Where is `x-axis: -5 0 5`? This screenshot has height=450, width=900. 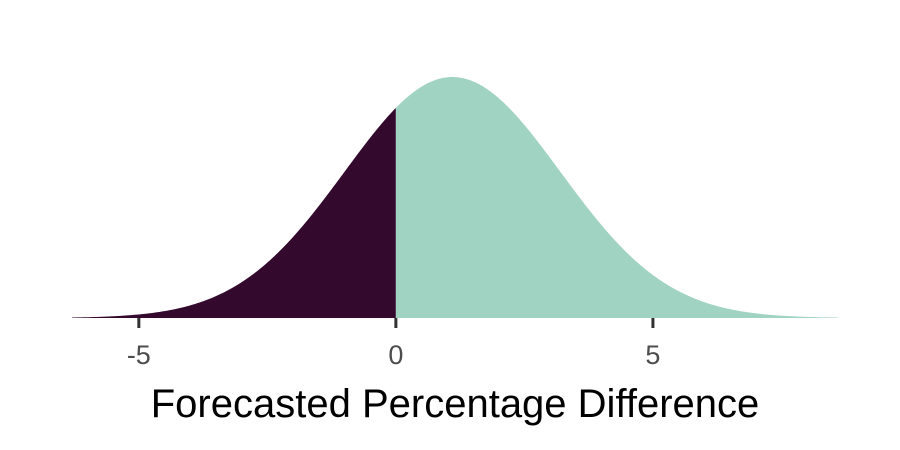
x-axis: -5 0 5 is located at coordinates (393, 344).